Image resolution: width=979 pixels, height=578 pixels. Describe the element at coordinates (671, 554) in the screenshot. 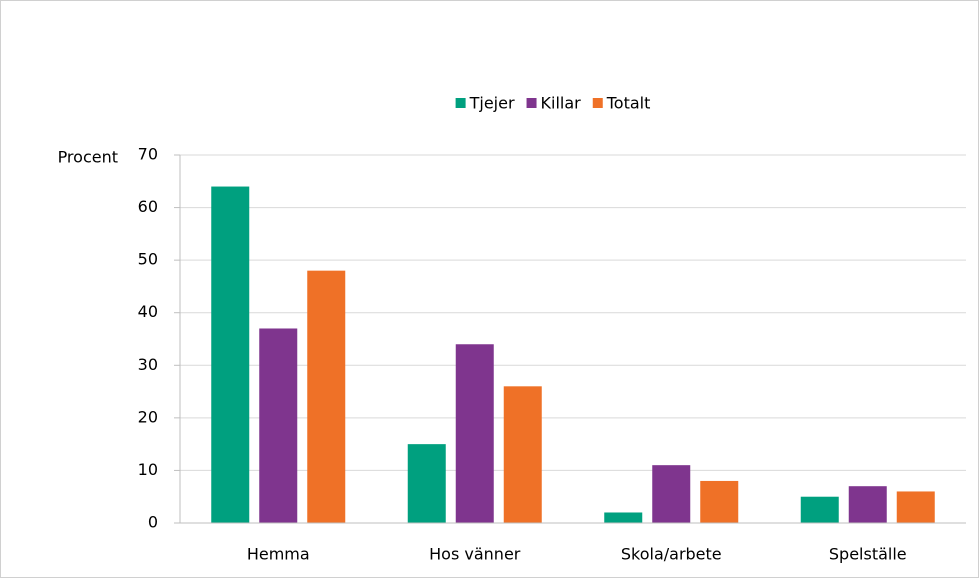

I see `x-tick-label: Skola/arbete` at that location.